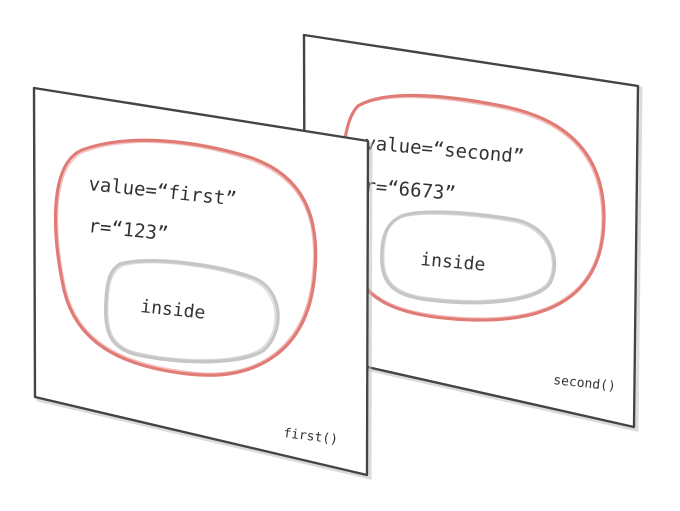 This screenshot has height=511, width=680. I want to click on first-inner-blob, so click(191, 311).